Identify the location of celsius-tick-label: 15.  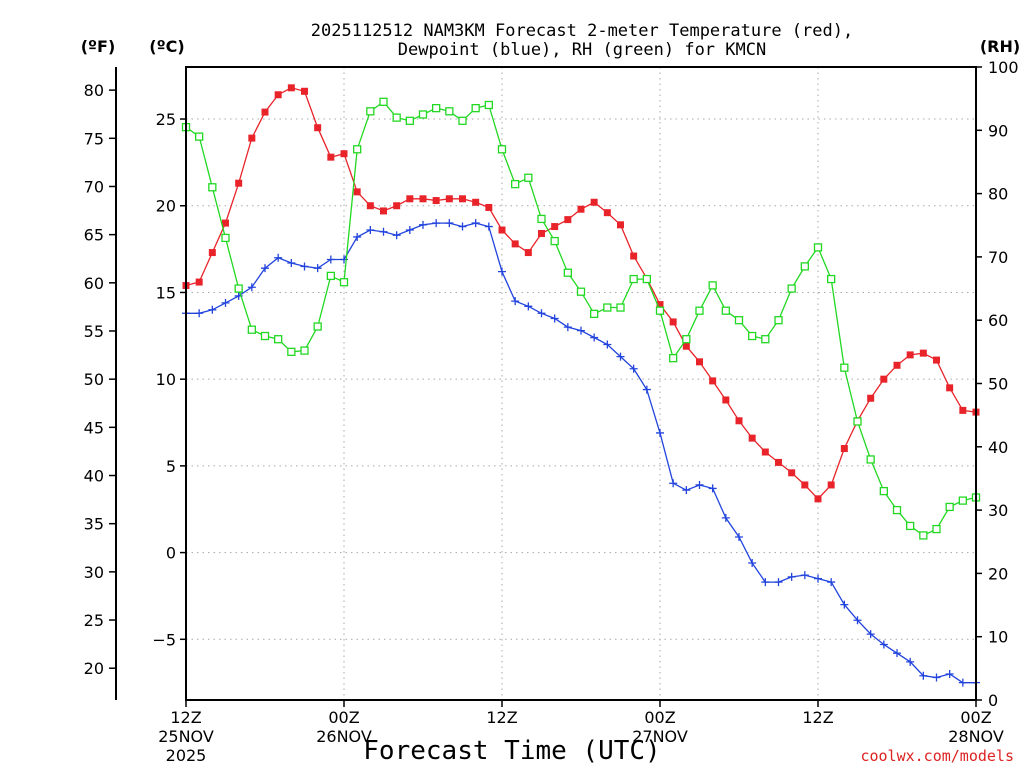
(166, 292).